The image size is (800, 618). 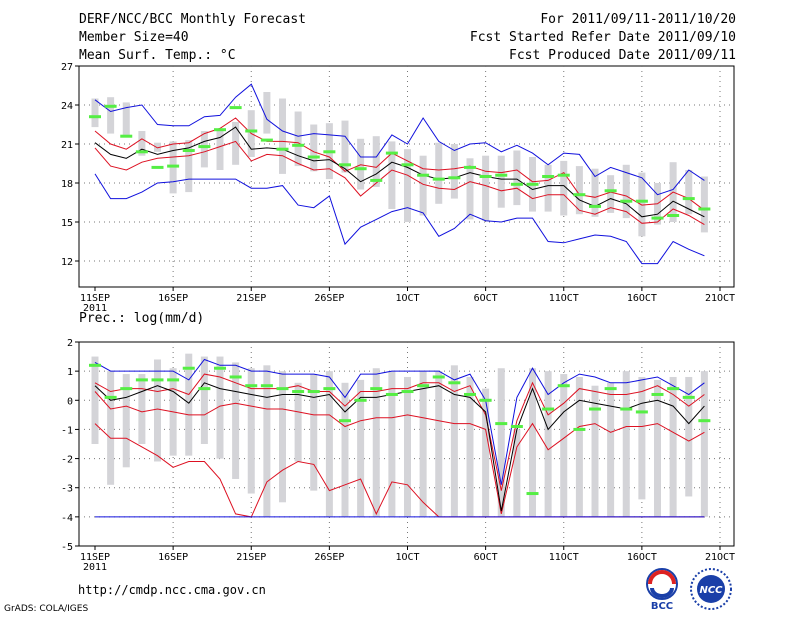 What do you see at coordinates (662, 590) in the screenshot?
I see `bcc-logo: BCC` at bounding box center [662, 590].